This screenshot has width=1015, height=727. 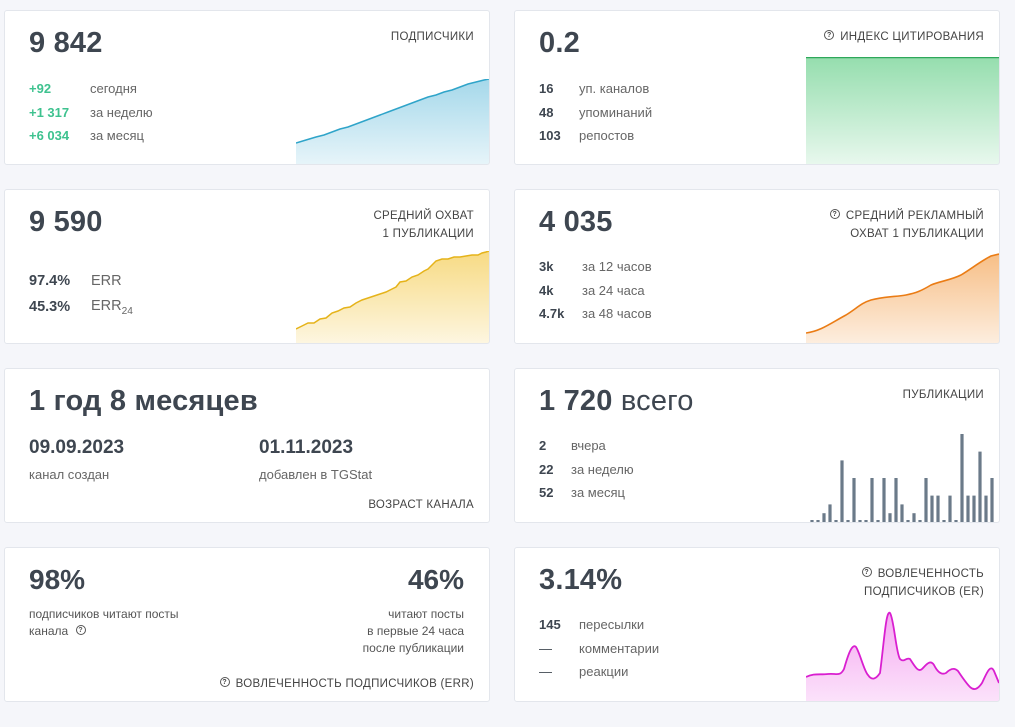 What do you see at coordinates (595, 314) in the screenshot?
I see `stat-row: 4.7k за 48 часов` at bounding box center [595, 314].